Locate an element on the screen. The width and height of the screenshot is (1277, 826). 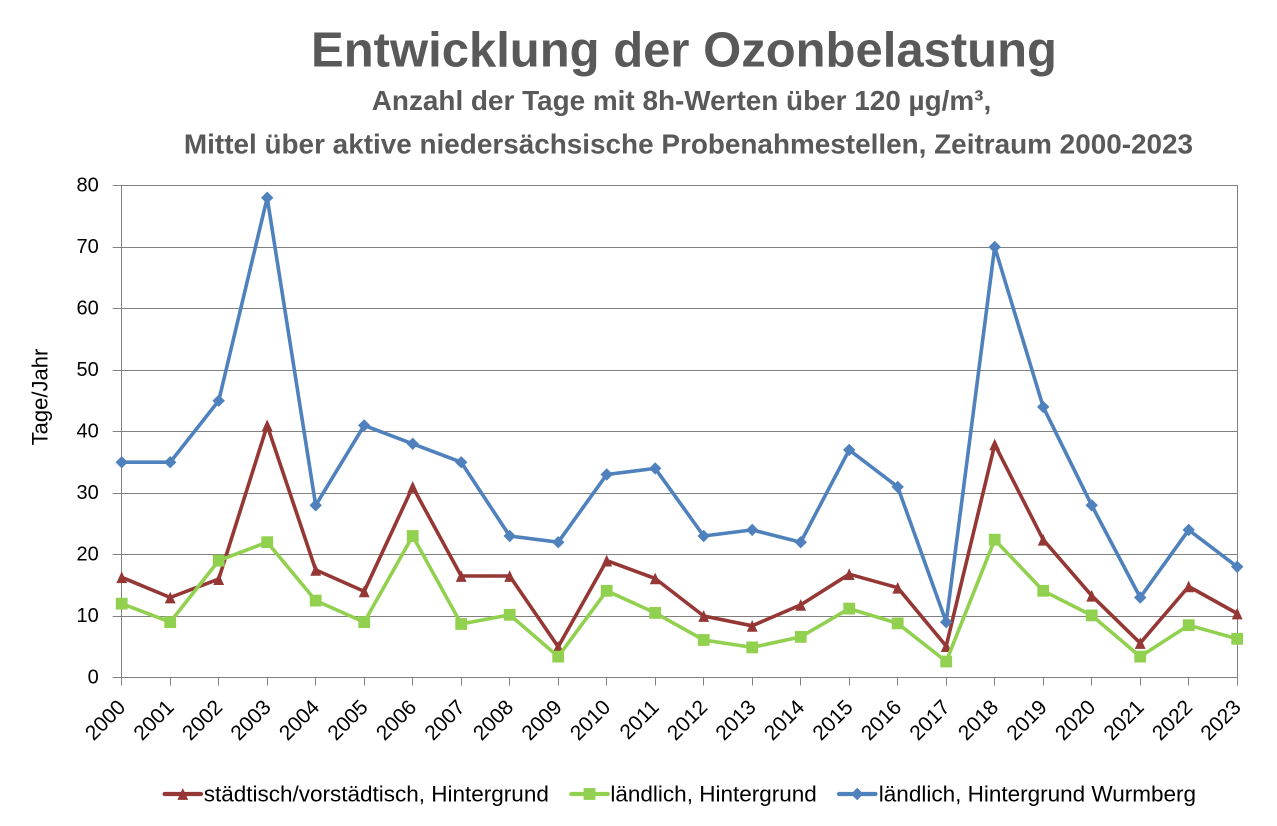
svg-text: 50 is located at coordinates (88, 370).